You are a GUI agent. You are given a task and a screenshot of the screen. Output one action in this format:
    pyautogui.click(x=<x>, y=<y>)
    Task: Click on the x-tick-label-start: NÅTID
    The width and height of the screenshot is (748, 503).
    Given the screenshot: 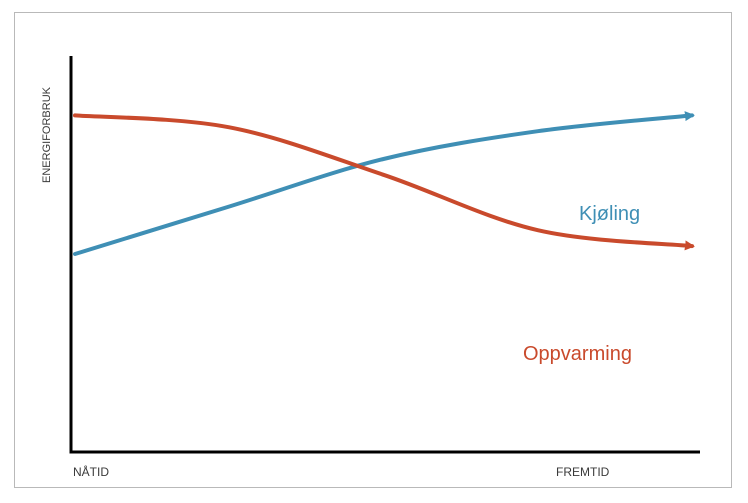 What is the action you would take?
    pyautogui.click(x=91, y=471)
    